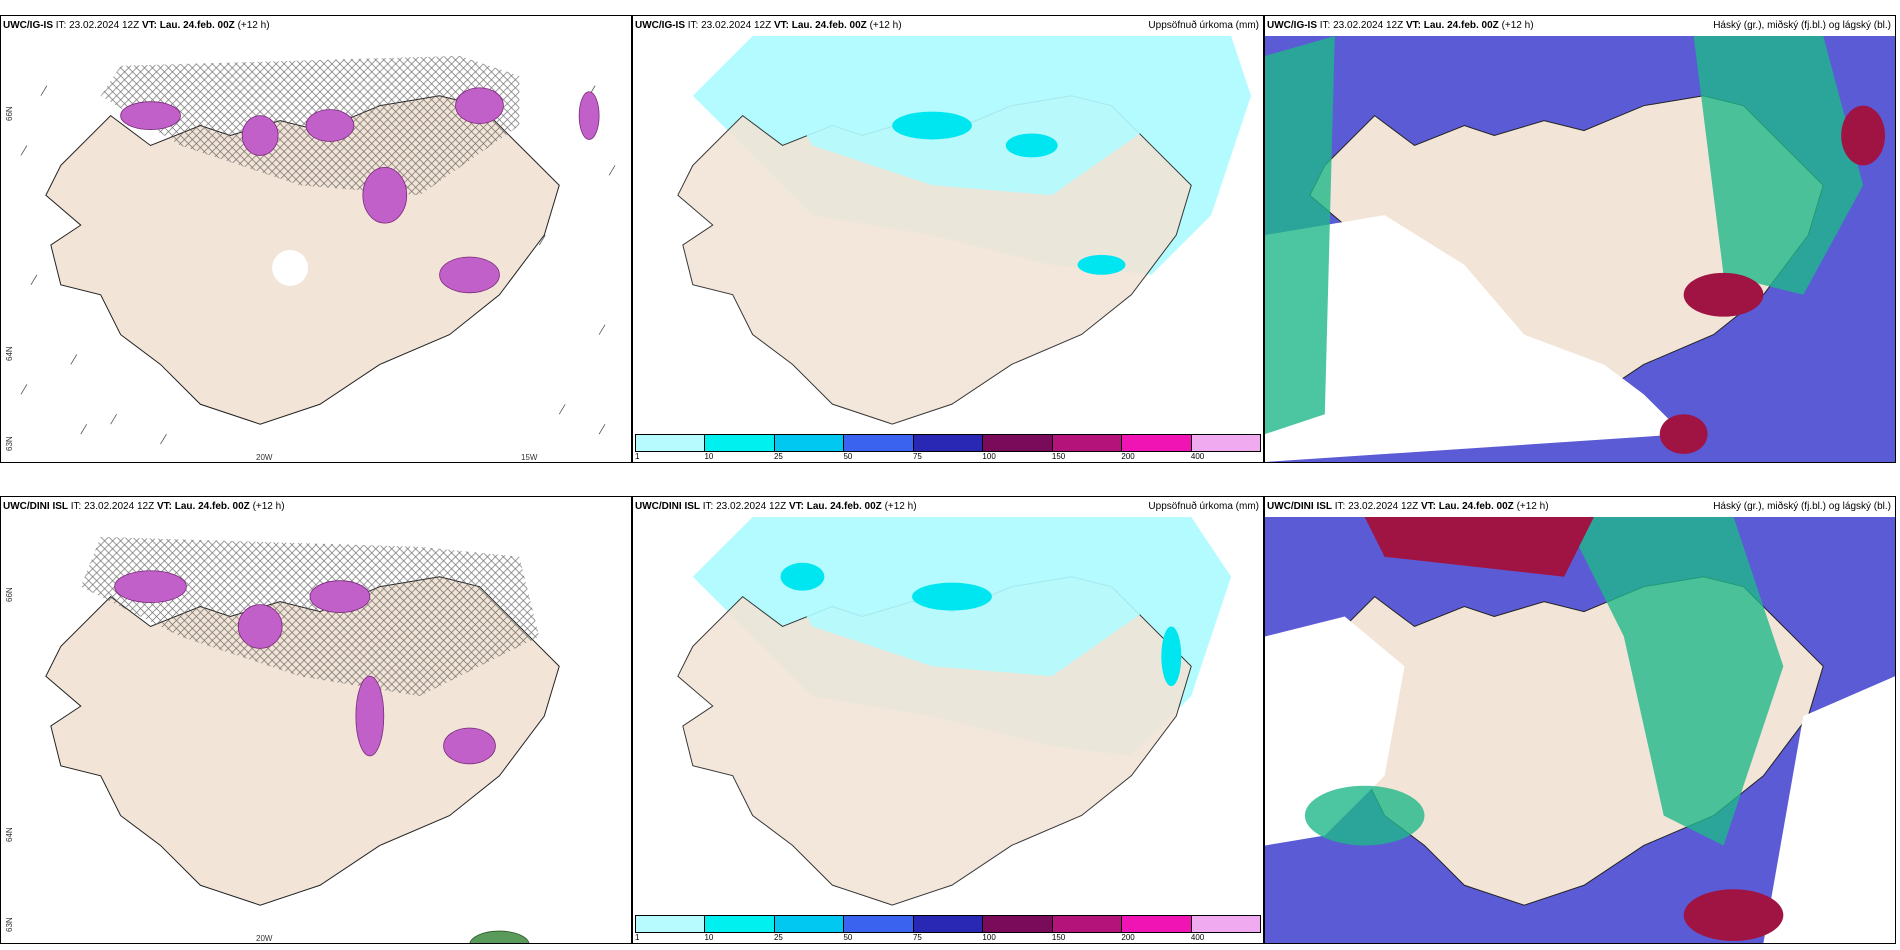 The height and width of the screenshot is (950, 1900). What do you see at coordinates (316, 730) in the screenshot?
I see `wind-map: 66N 64N 63N 20W` at bounding box center [316, 730].